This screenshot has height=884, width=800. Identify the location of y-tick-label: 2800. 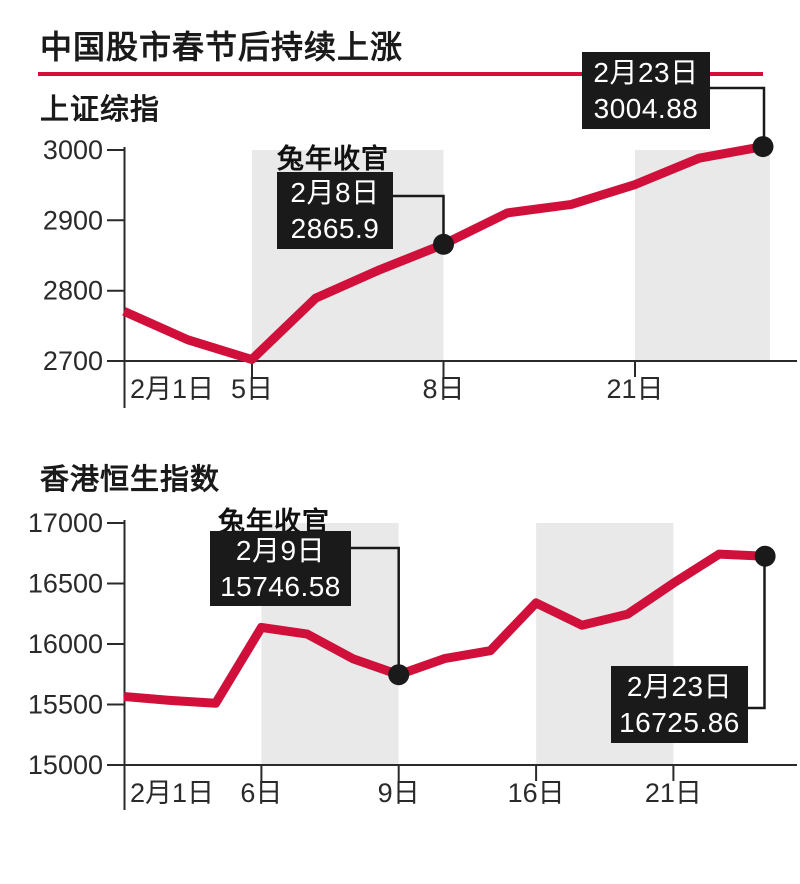
(73, 291).